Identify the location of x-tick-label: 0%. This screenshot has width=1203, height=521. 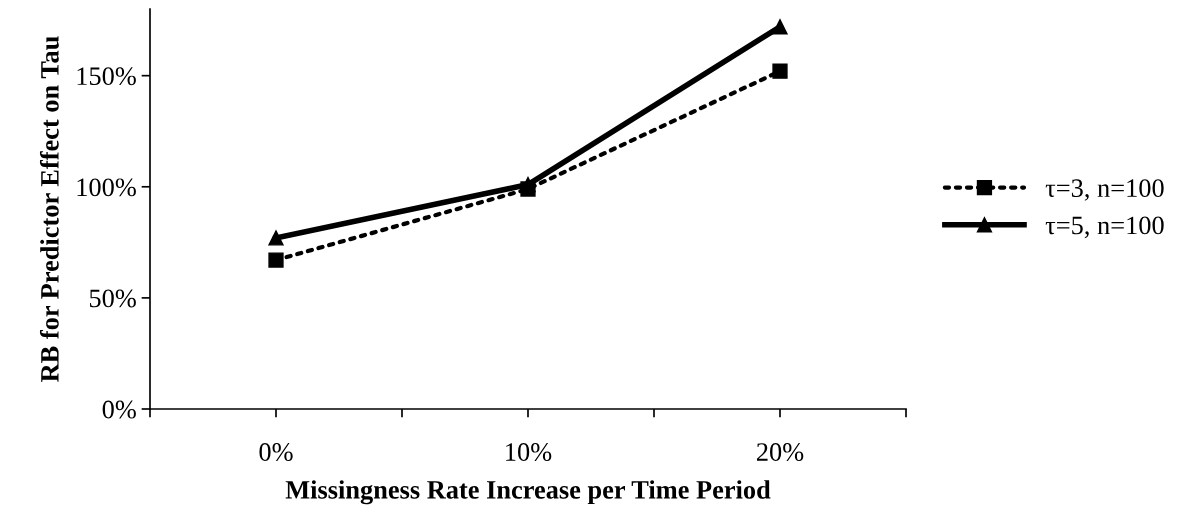
(276, 452).